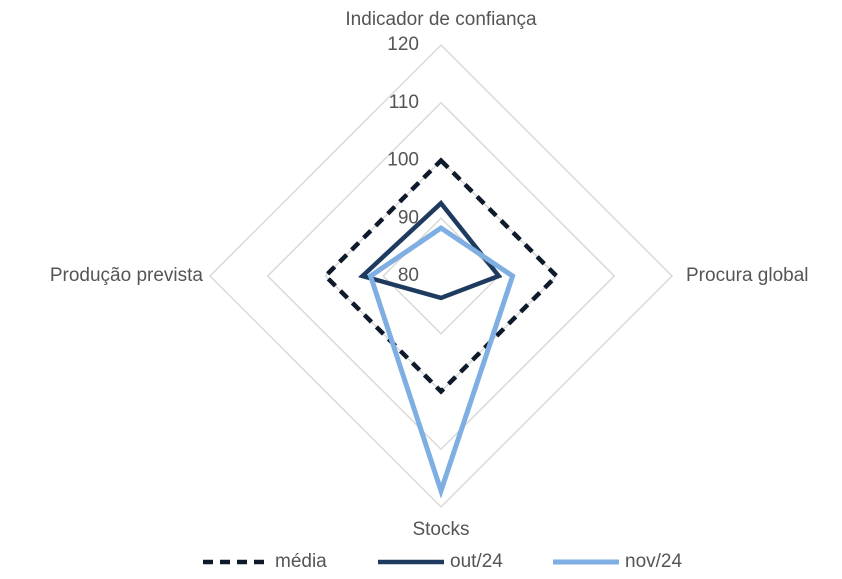 This screenshot has height=579, width=842. What do you see at coordinates (476, 561) in the screenshot?
I see `legend-label: out/24` at bounding box center [476, 561].